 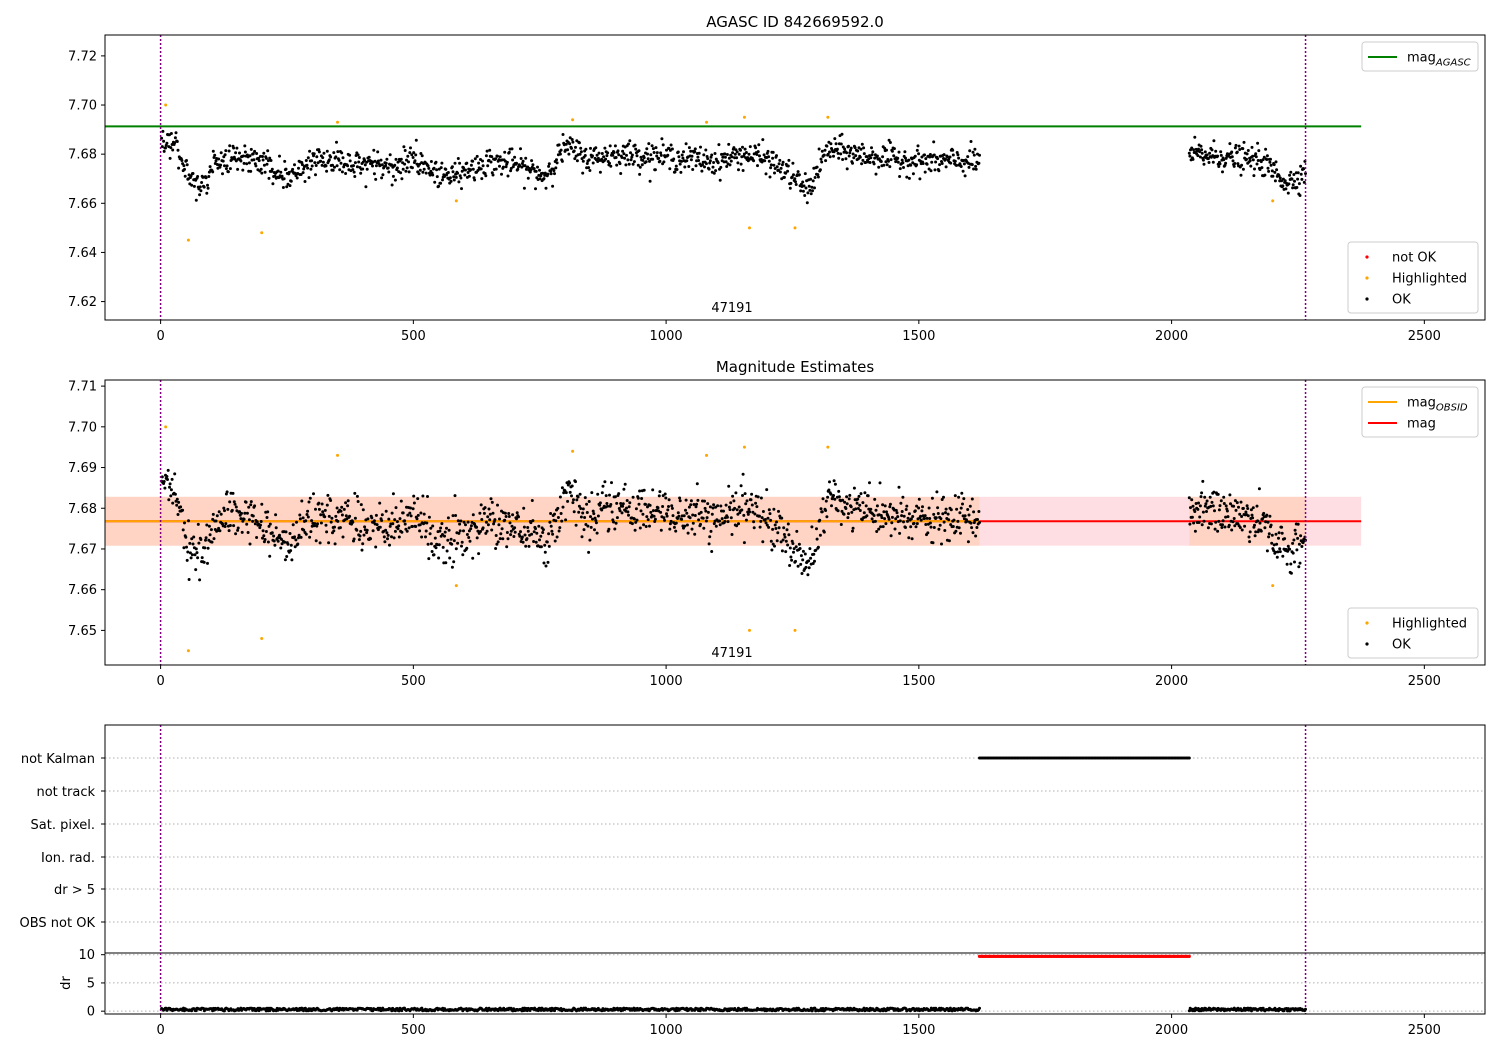 What do you see at coordinates (795, 367) in the screenshot?
I see `panel2-title: Magnitude Estimates` at bounding box center [795, 367].